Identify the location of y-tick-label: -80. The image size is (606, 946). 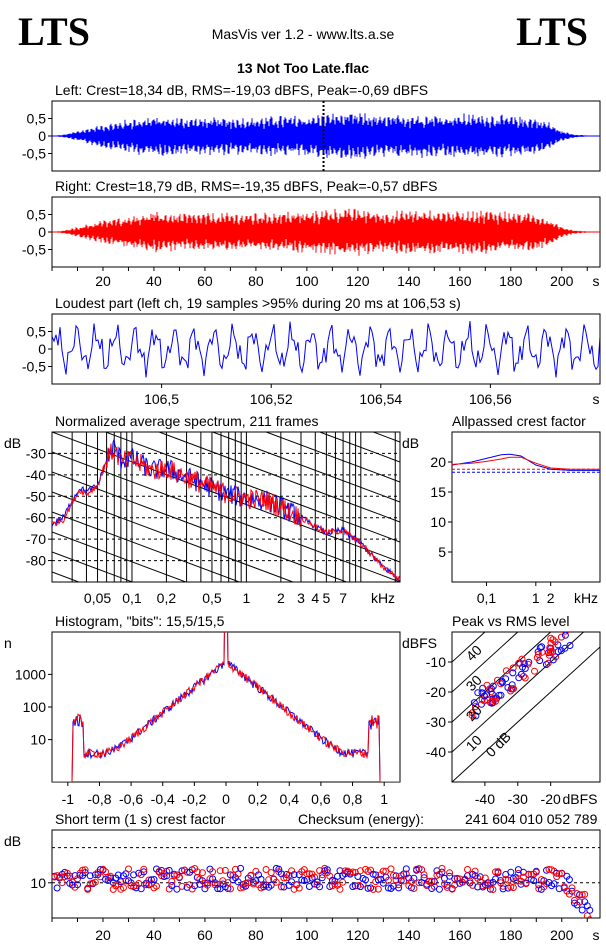
(36, 561).